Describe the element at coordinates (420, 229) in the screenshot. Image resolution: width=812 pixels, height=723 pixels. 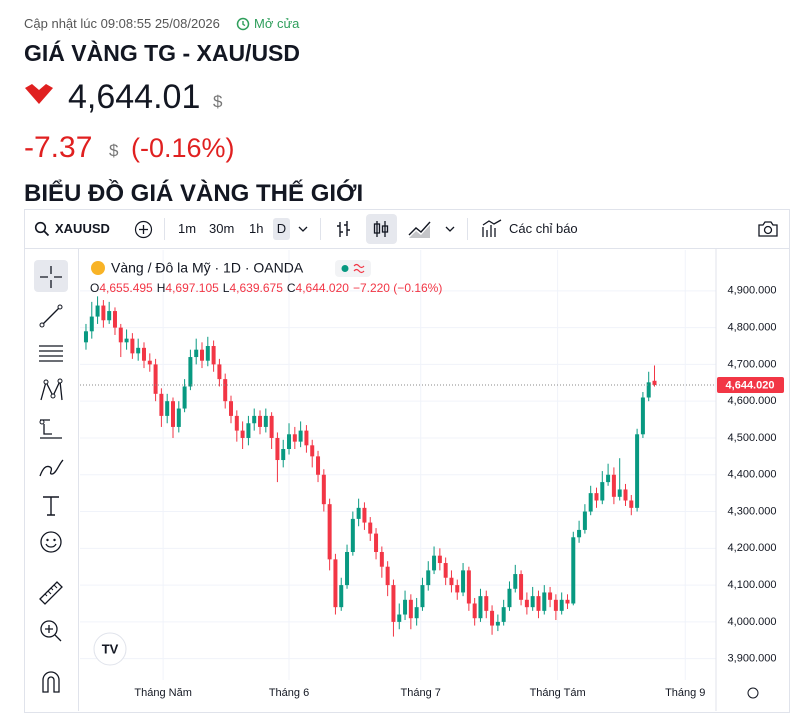
I see `area-style-button` at that location.